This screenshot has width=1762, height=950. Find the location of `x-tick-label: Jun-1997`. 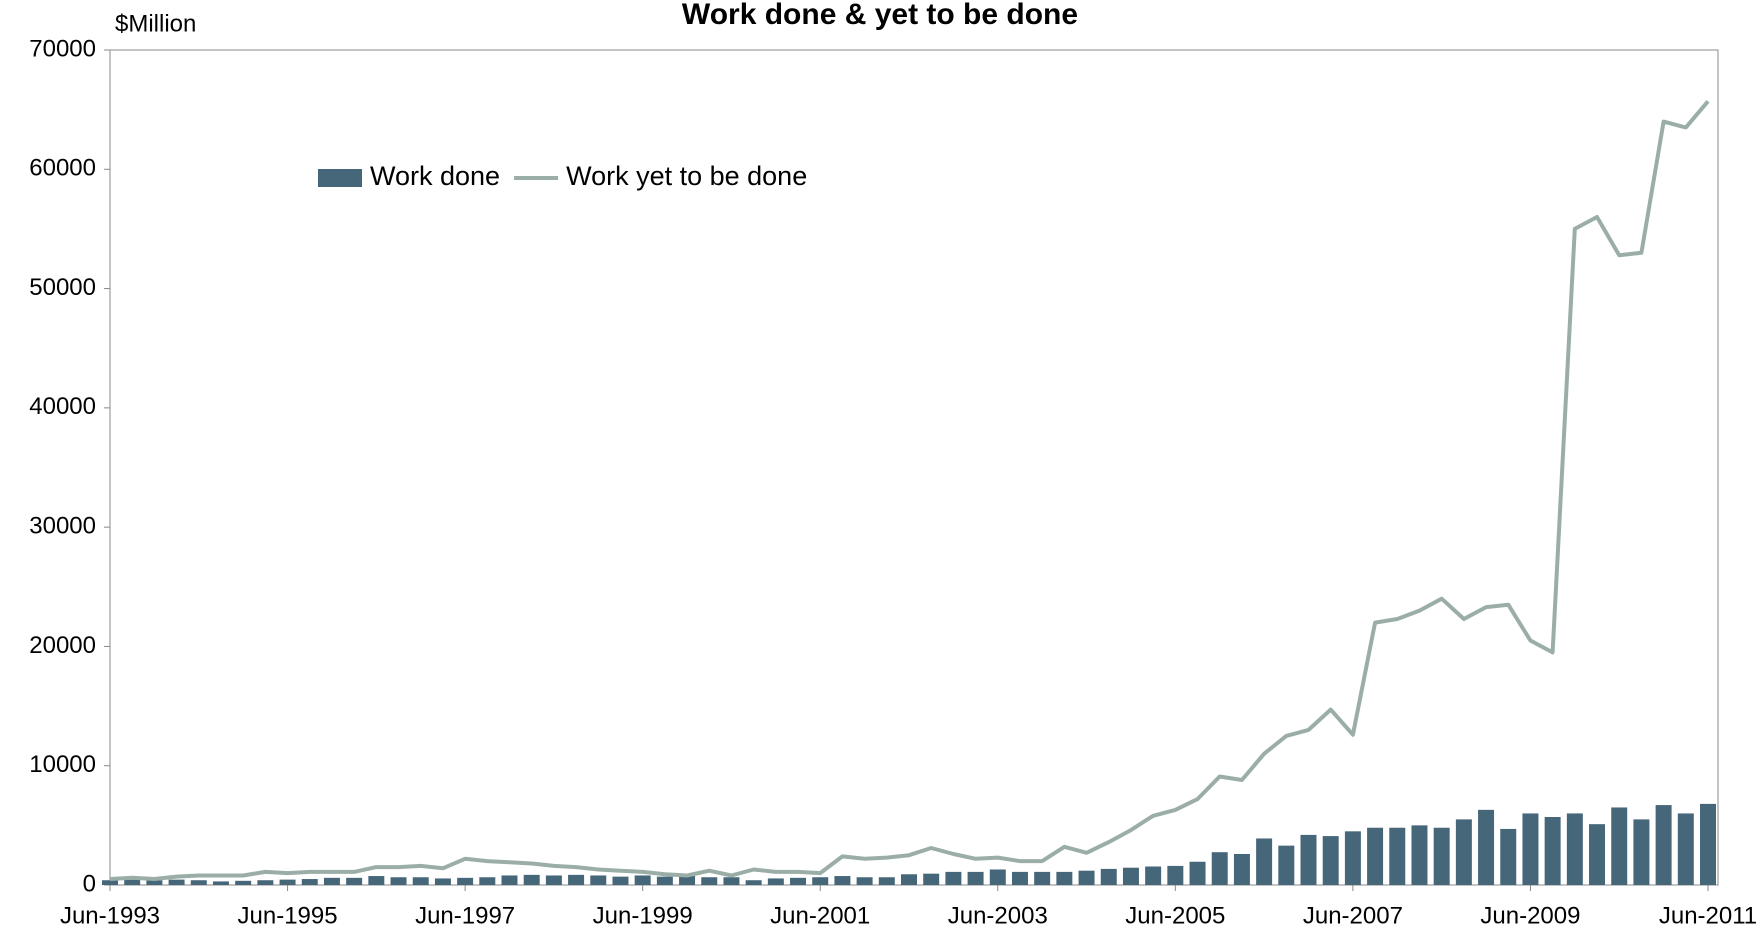

x-tick-label: Jun-1997 is located at coordinates (465, 915).